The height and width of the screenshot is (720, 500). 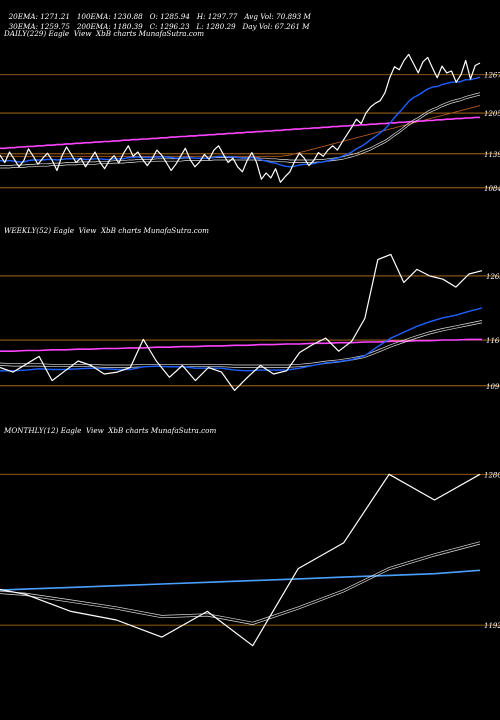 I want to click on weekly-series-ema_fast, so click(x=241, y=339).